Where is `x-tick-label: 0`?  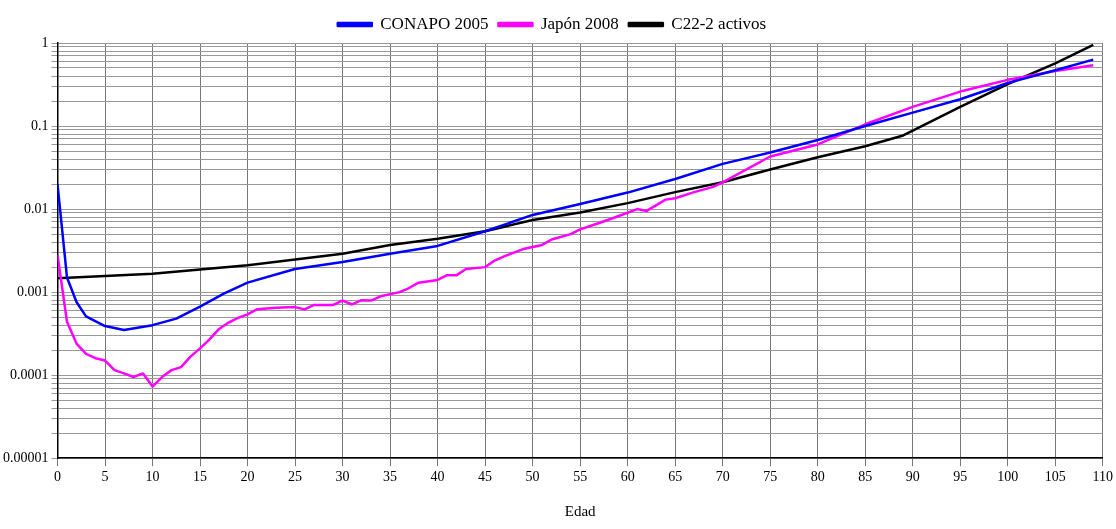 x-tick-label: 0 is located at coordinates (57, 477).